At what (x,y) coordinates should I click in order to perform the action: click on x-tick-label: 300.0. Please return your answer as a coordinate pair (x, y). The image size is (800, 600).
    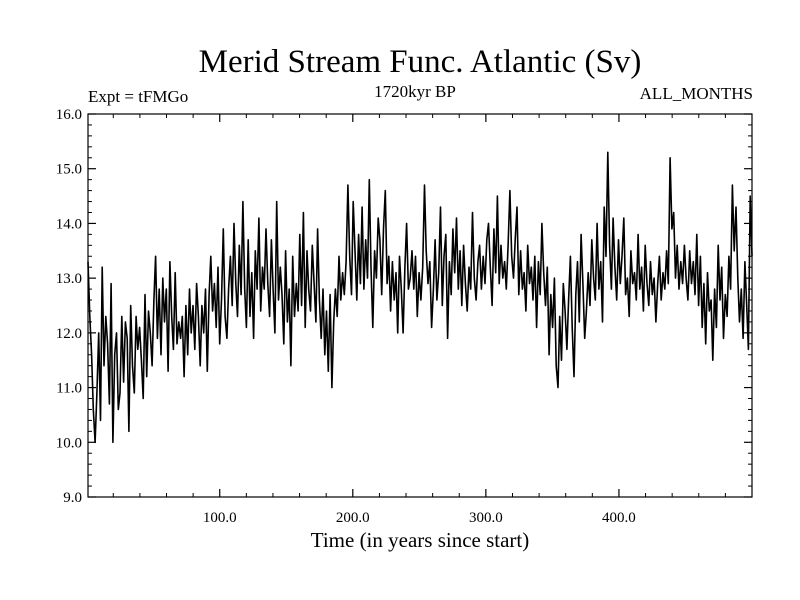
    Looking at the image, I should click on (486, 518).